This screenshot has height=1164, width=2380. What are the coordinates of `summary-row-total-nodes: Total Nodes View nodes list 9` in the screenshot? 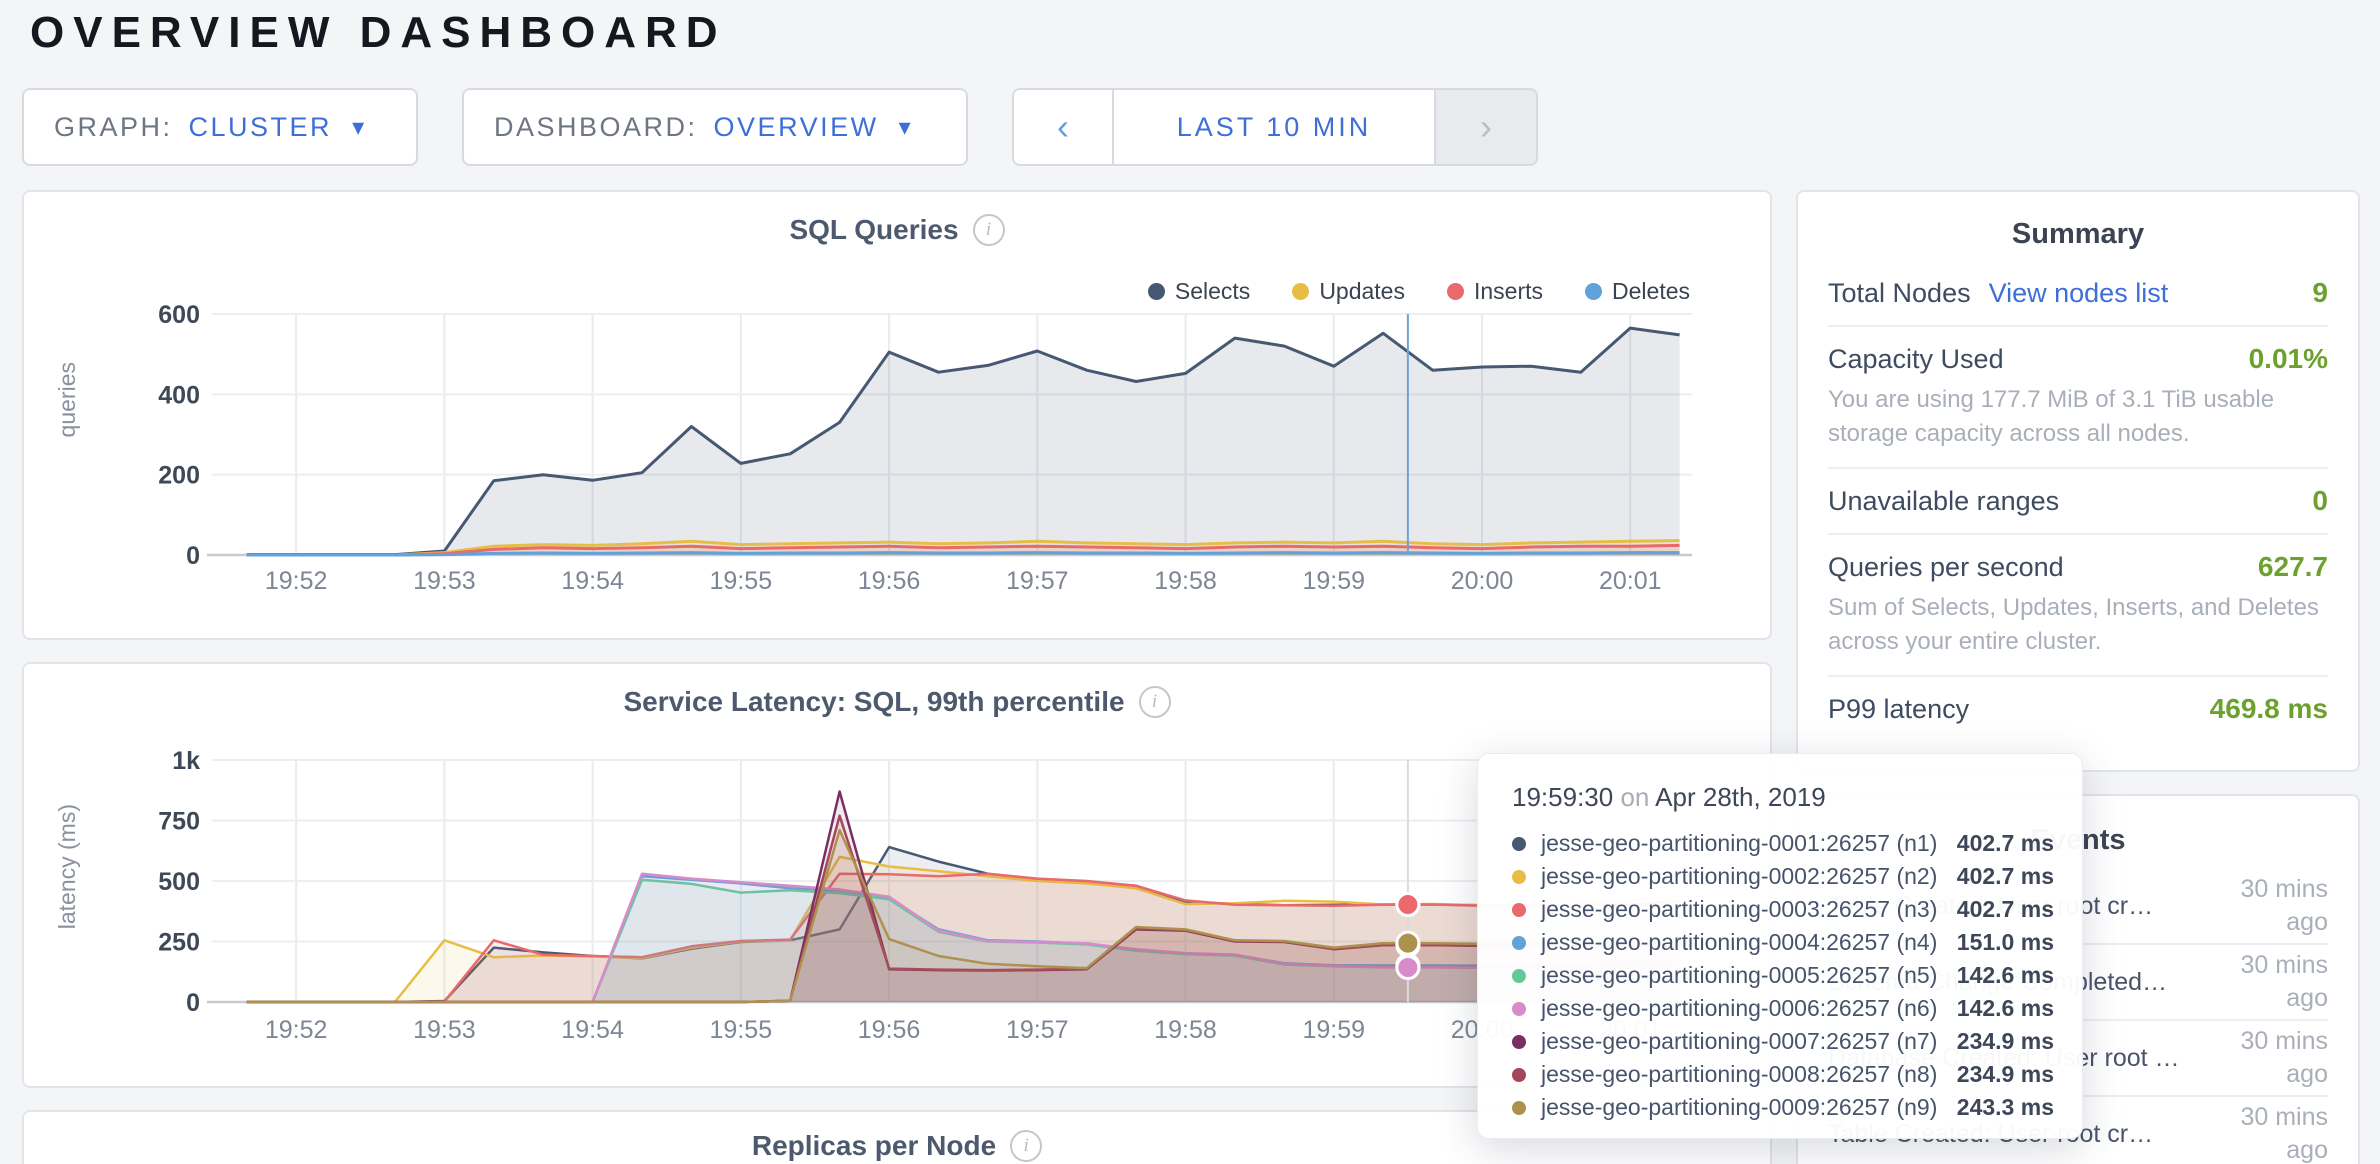 It's located at (2078, 294).